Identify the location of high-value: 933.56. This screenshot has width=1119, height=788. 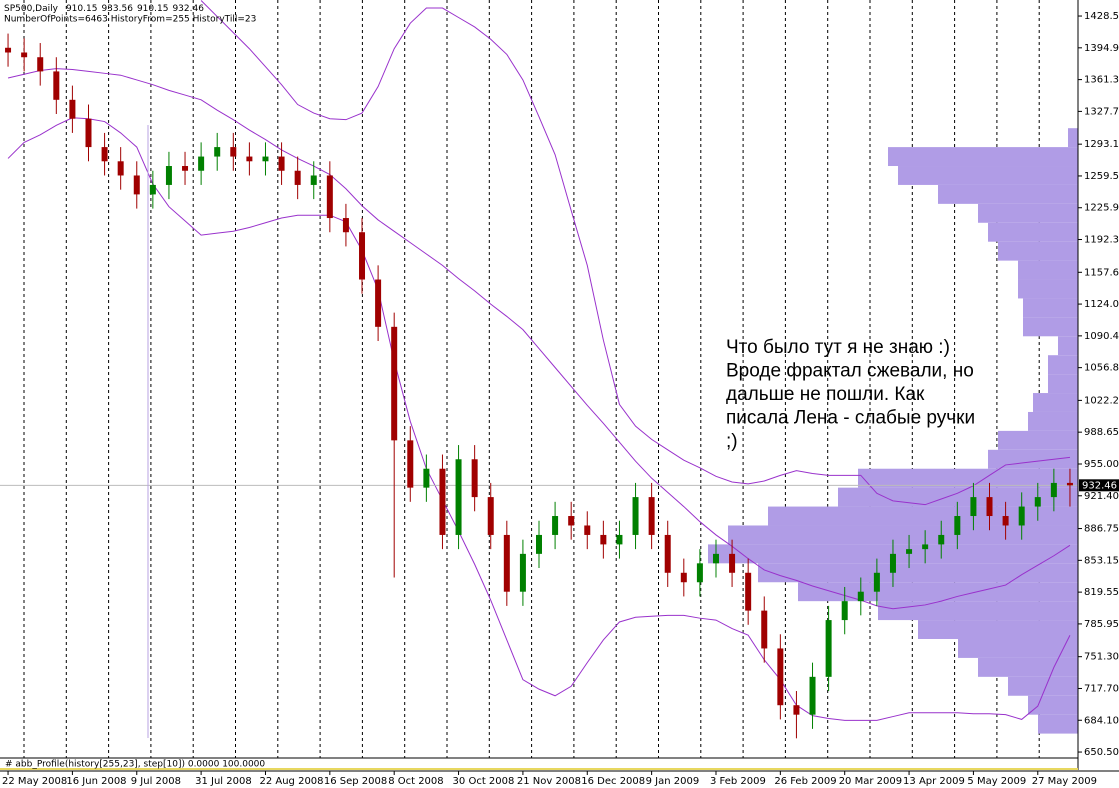
(117, 9).